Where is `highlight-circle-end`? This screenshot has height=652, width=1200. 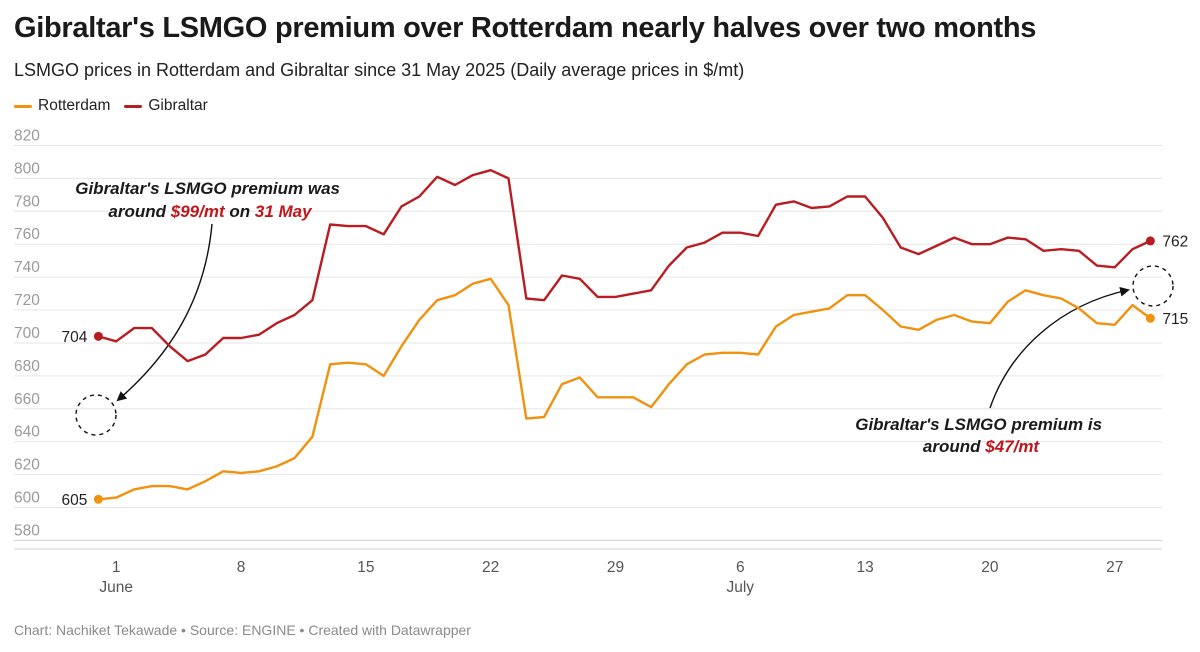 highlight-circle-end is located at coordinates (1153, 286).